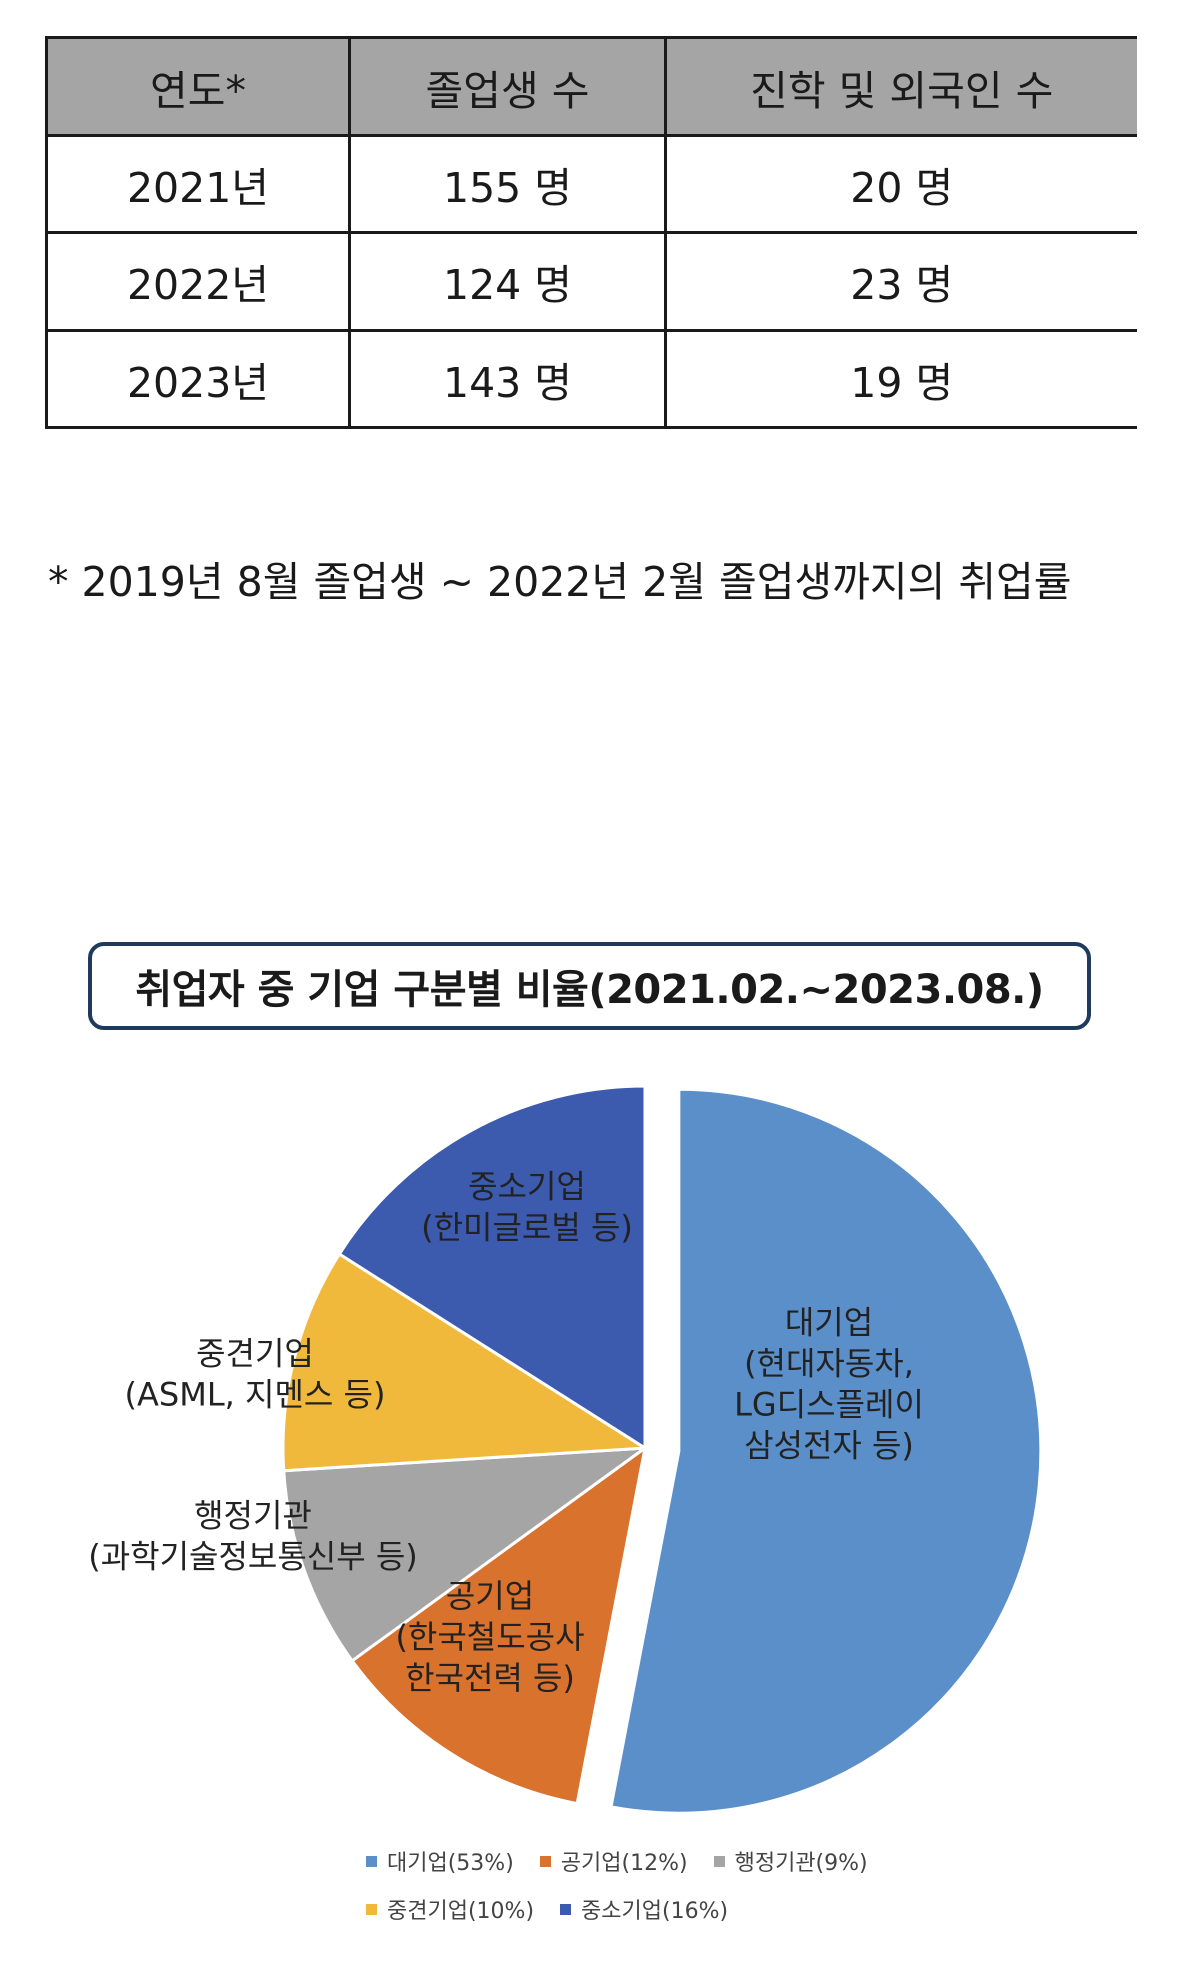 This screenshot has height=1978, width=1179. What do you see at coordinates (253, 1536) in the screenshot?
I see `slice-label-행정기관: 행정기관 (과학기술정보통신부 등)` at bounding box center [253, 1536].